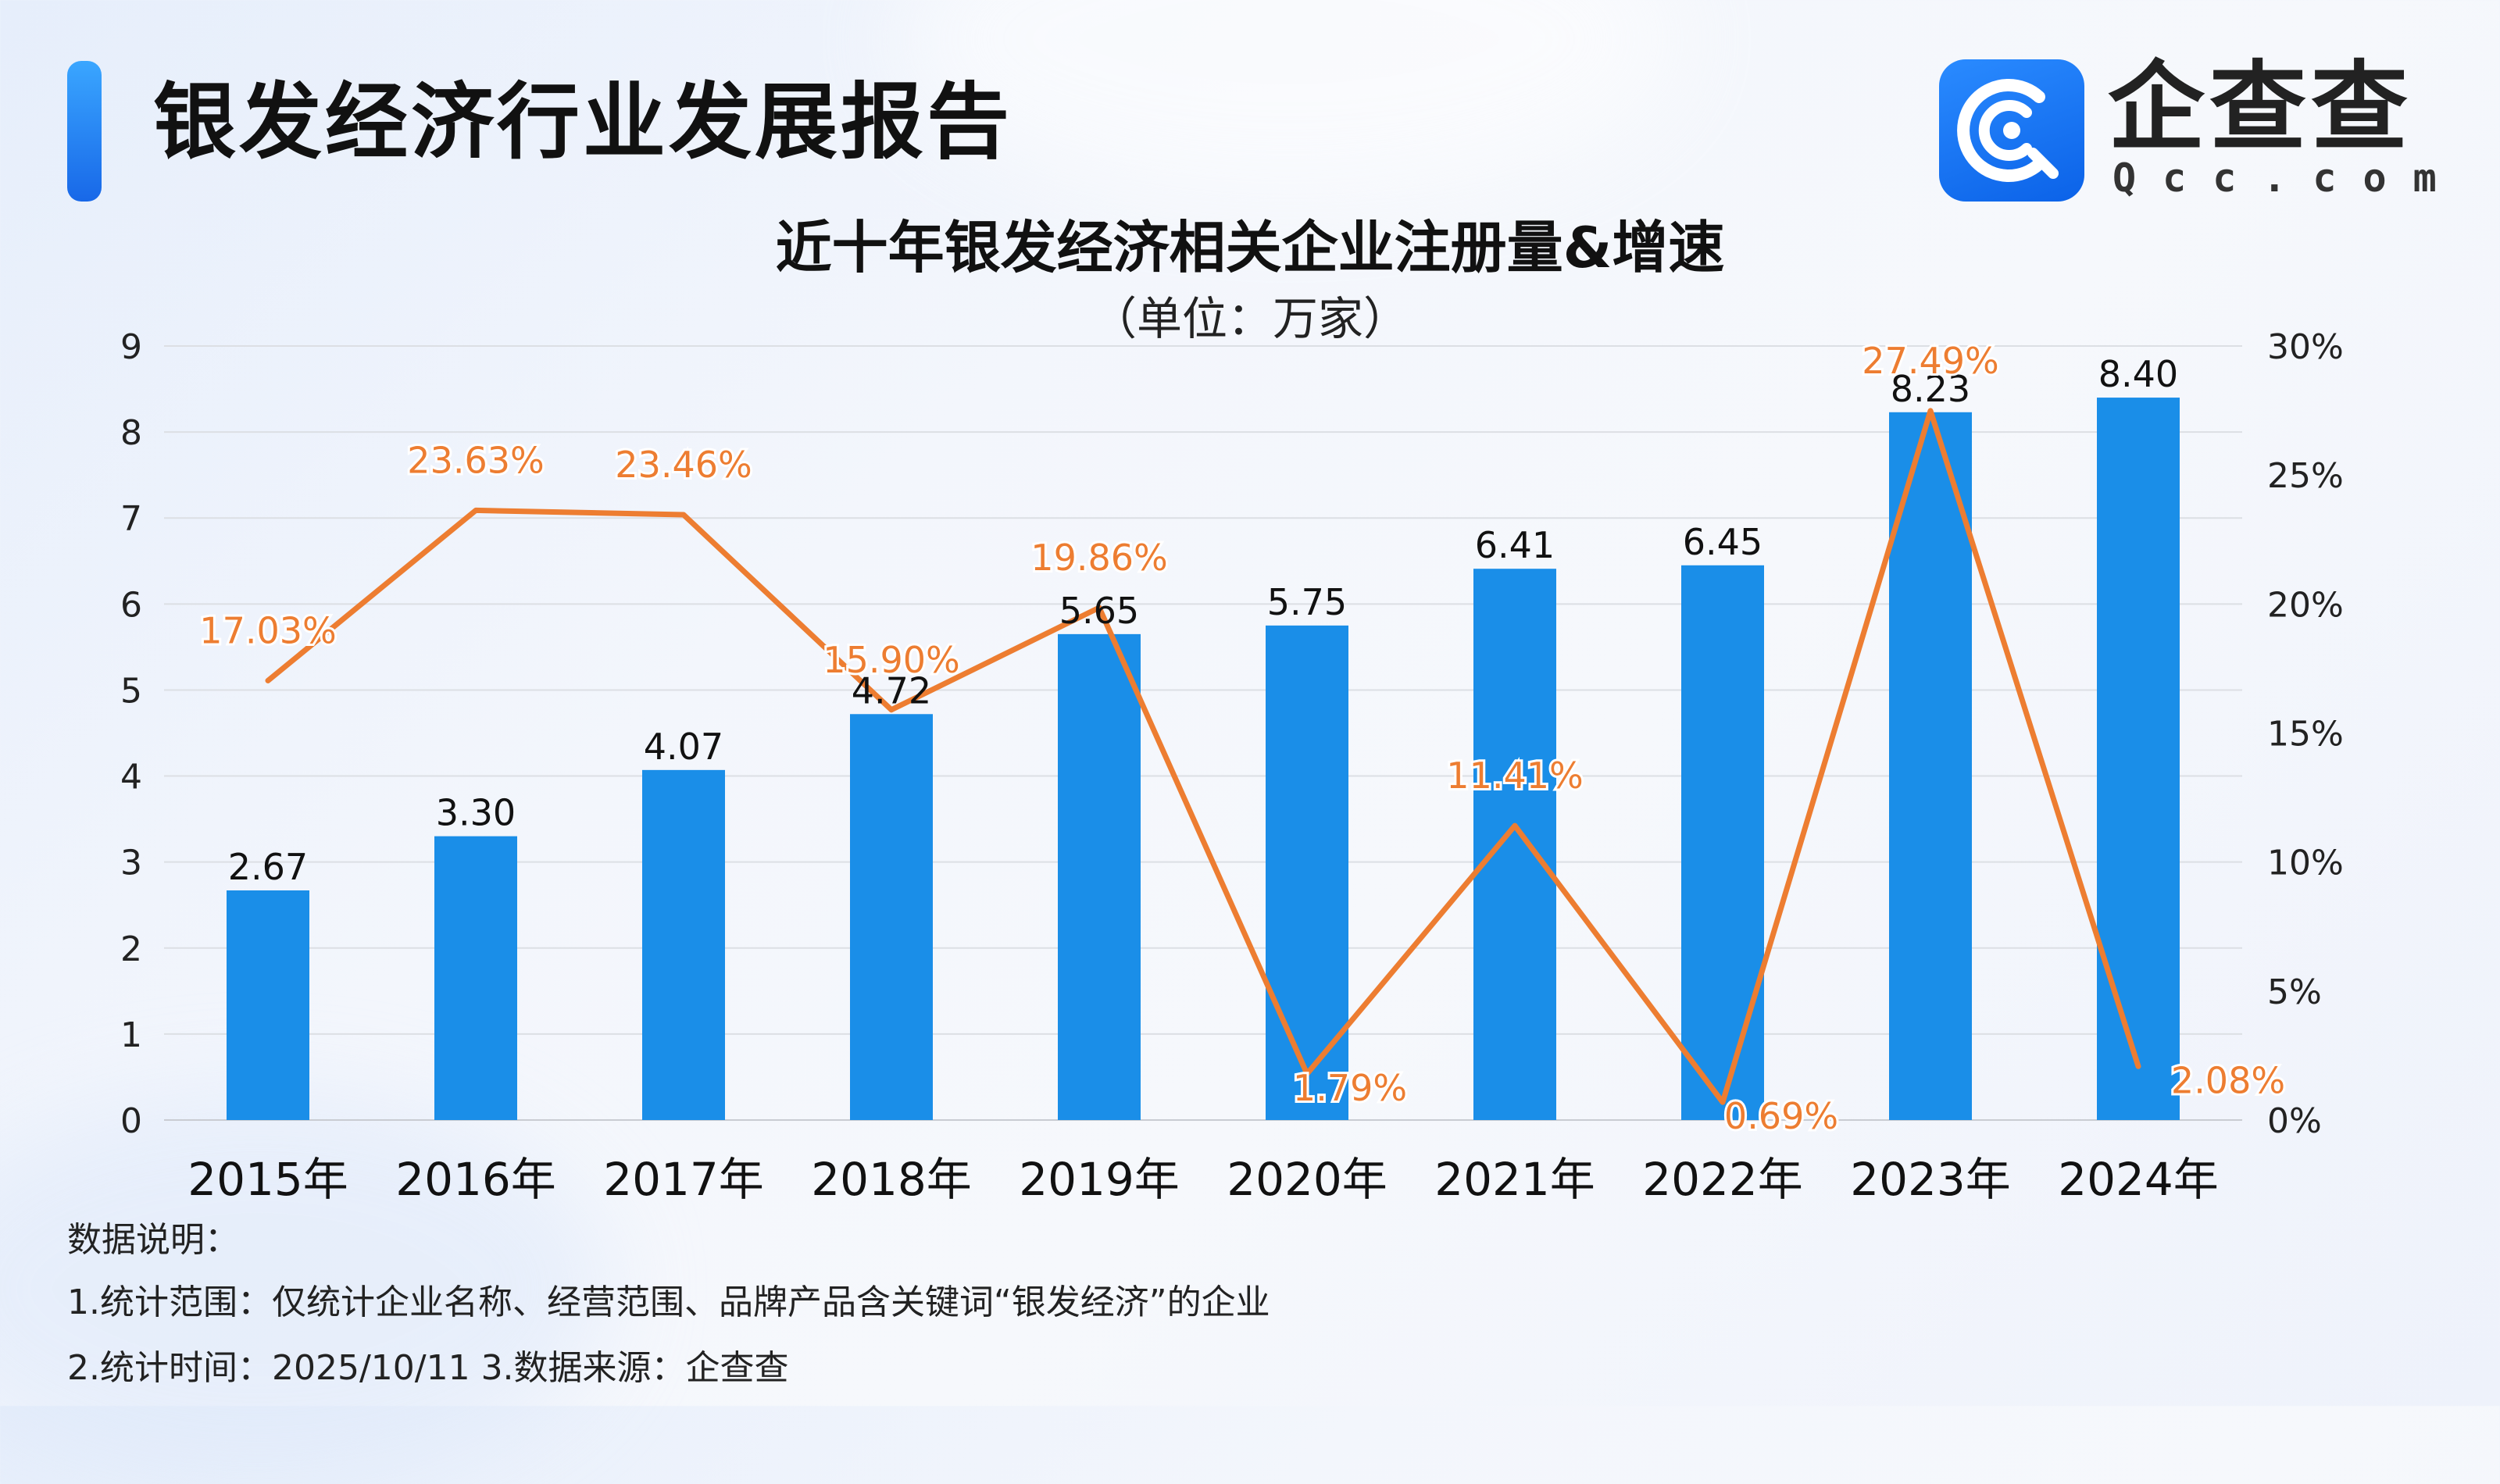 Image resolution: width=2500 pixels, height=1484 pixels. I want to click on qcc-logo-icon, so click(2012, 130).